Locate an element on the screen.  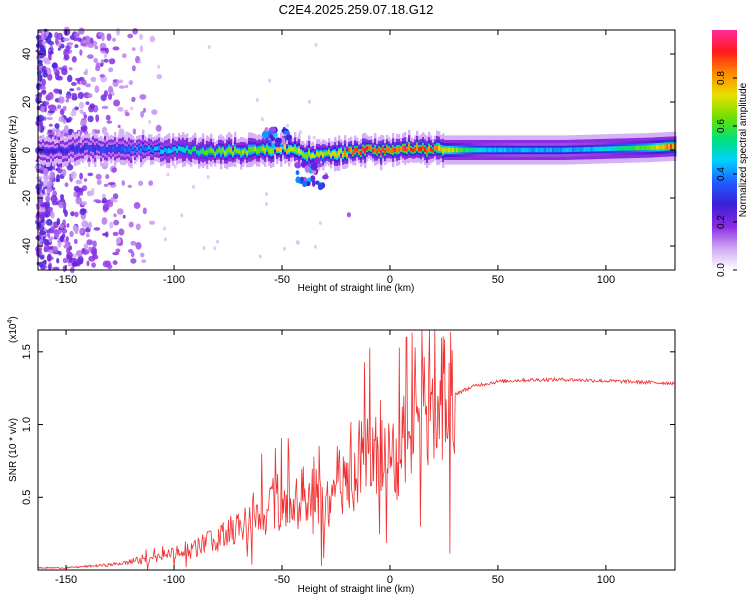
heatmap-excursion-blob is located at coordinates (317, 182).